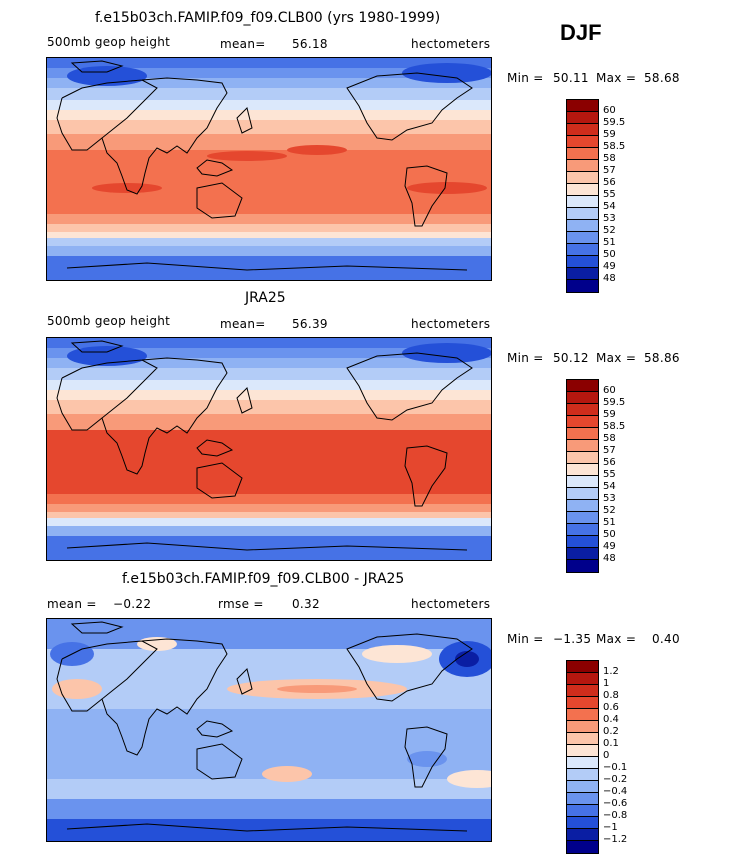 The image size is (733, 854). I want to click on colorbar-label: 0.6, so click(611, 707).